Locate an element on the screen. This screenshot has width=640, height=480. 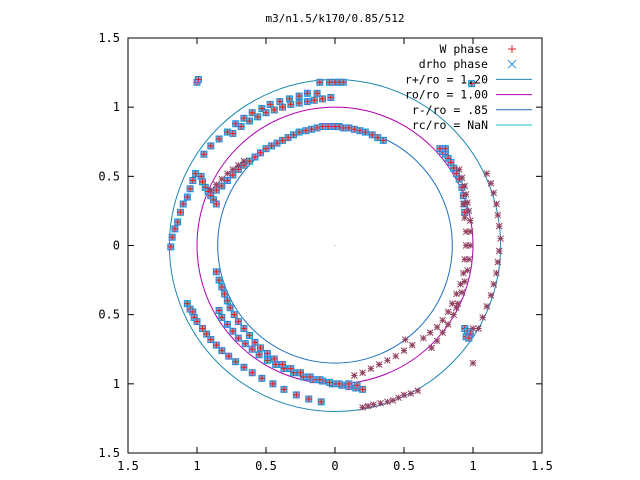
y-tick-label: 1.5 is located at coordinates (109, 453).